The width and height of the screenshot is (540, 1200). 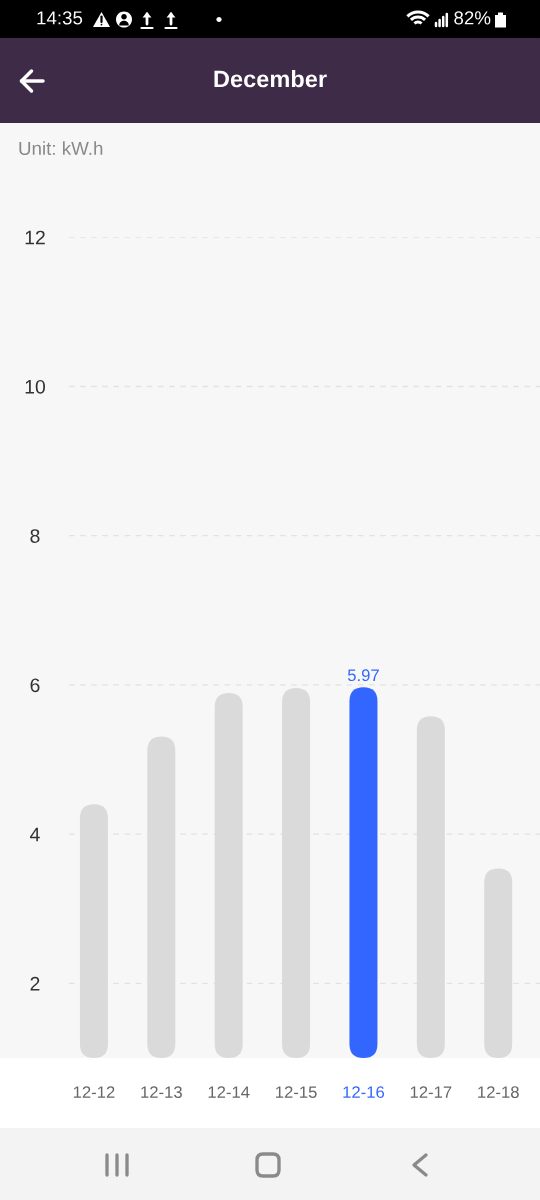 What do you see at coordinates (35, 237) in the screenshot?
I see `y-tick-label: 12` at bounding box center [35, 237].